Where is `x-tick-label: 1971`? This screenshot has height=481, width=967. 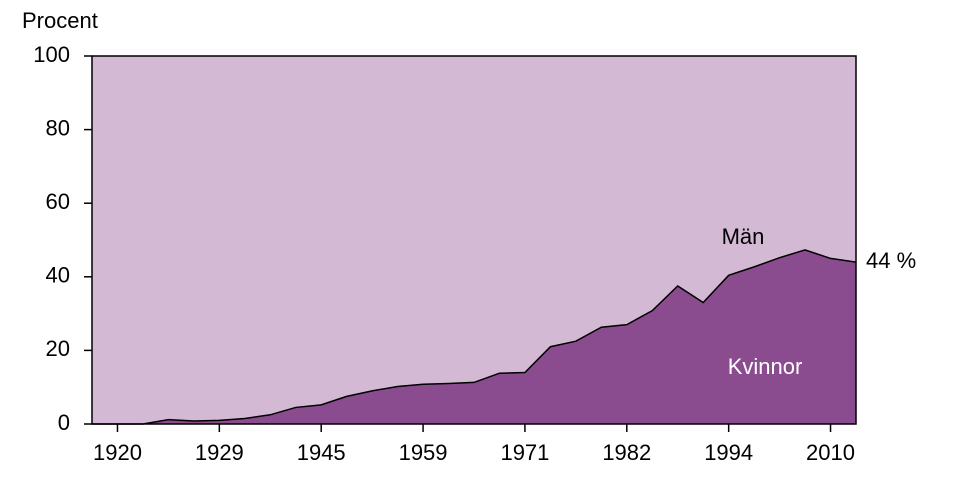 x-tick-label: 1971 is located at coordinates (524, 452).